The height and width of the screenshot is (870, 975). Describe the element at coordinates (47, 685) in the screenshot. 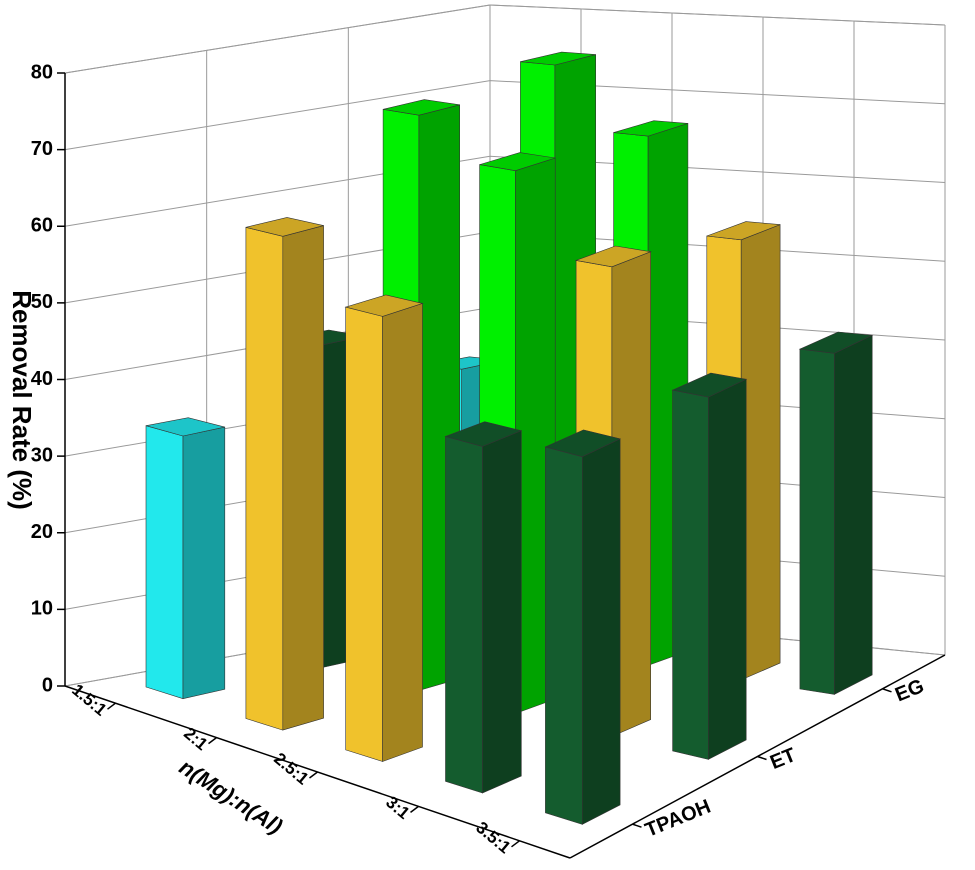

I see `y-tick-label: 0` at that location.